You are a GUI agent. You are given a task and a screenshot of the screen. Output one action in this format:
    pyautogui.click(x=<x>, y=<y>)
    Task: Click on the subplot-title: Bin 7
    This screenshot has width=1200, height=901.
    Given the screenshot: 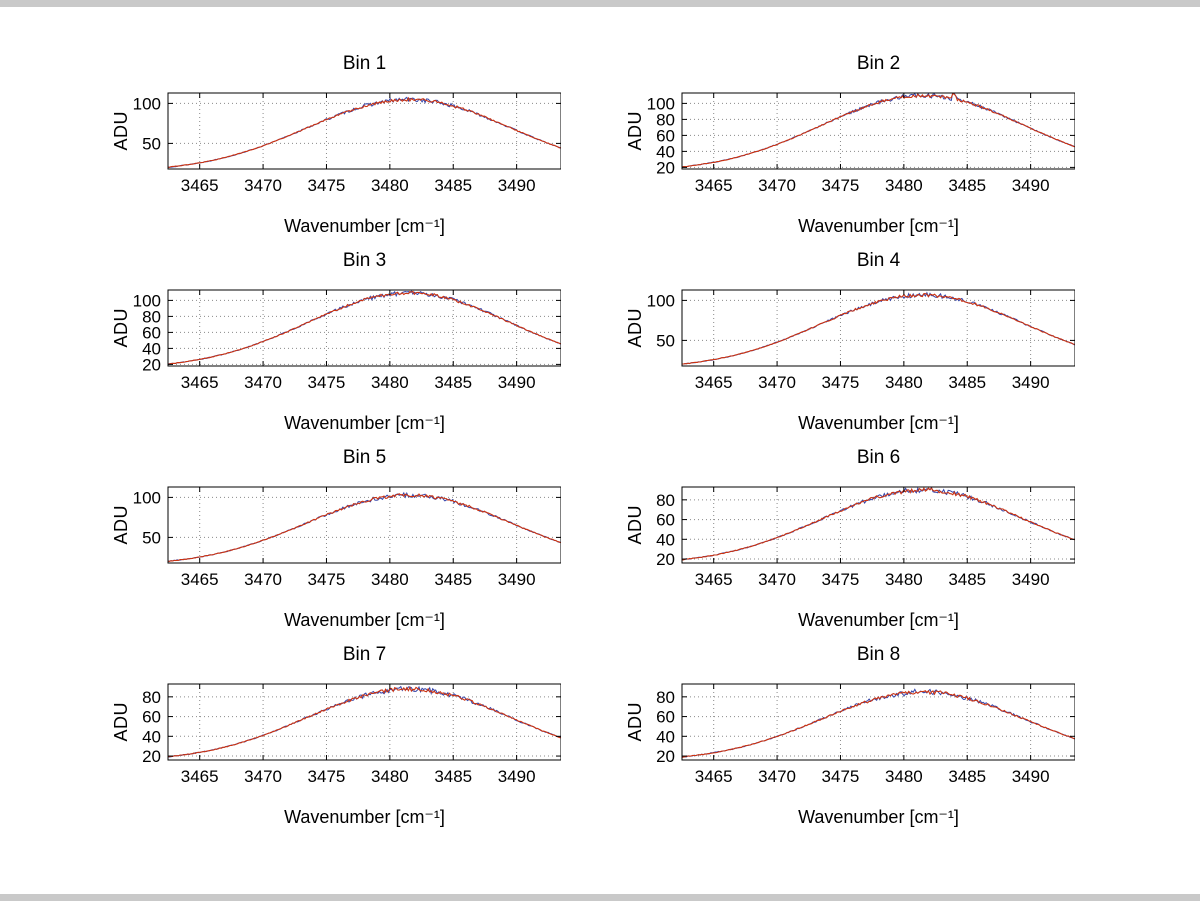 What is the action you would take?
    pyautogui.click(x=364, y=654)
    